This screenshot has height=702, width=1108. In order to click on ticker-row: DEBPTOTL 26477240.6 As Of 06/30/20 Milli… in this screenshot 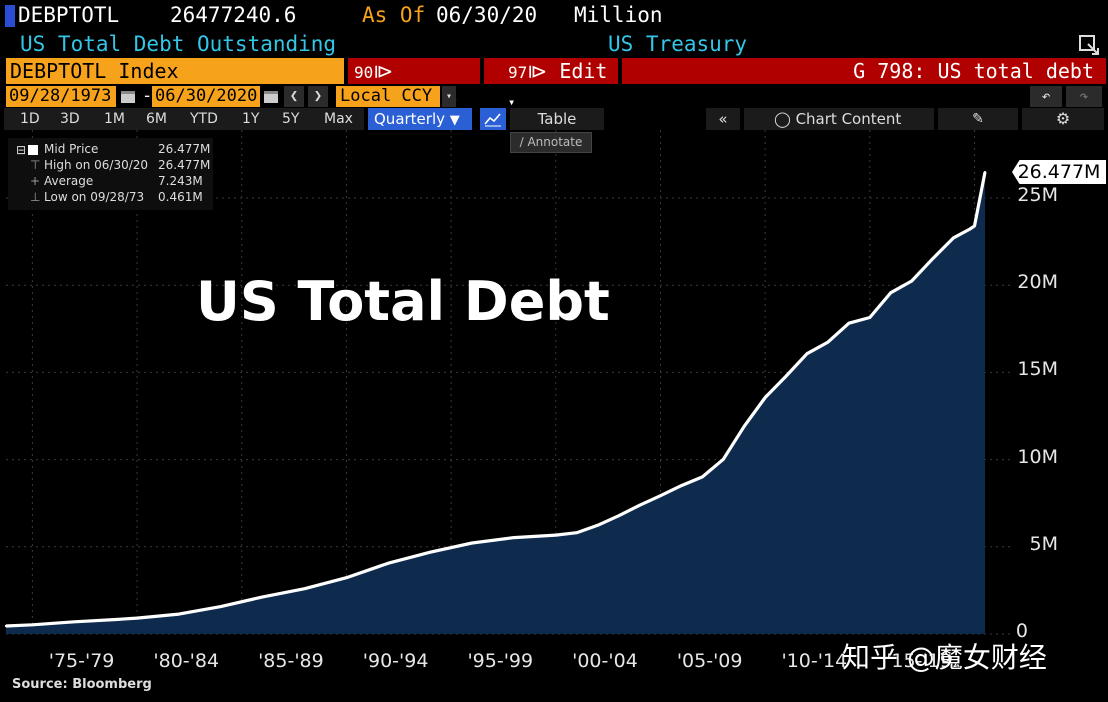, I will do `click(554, 16)`.